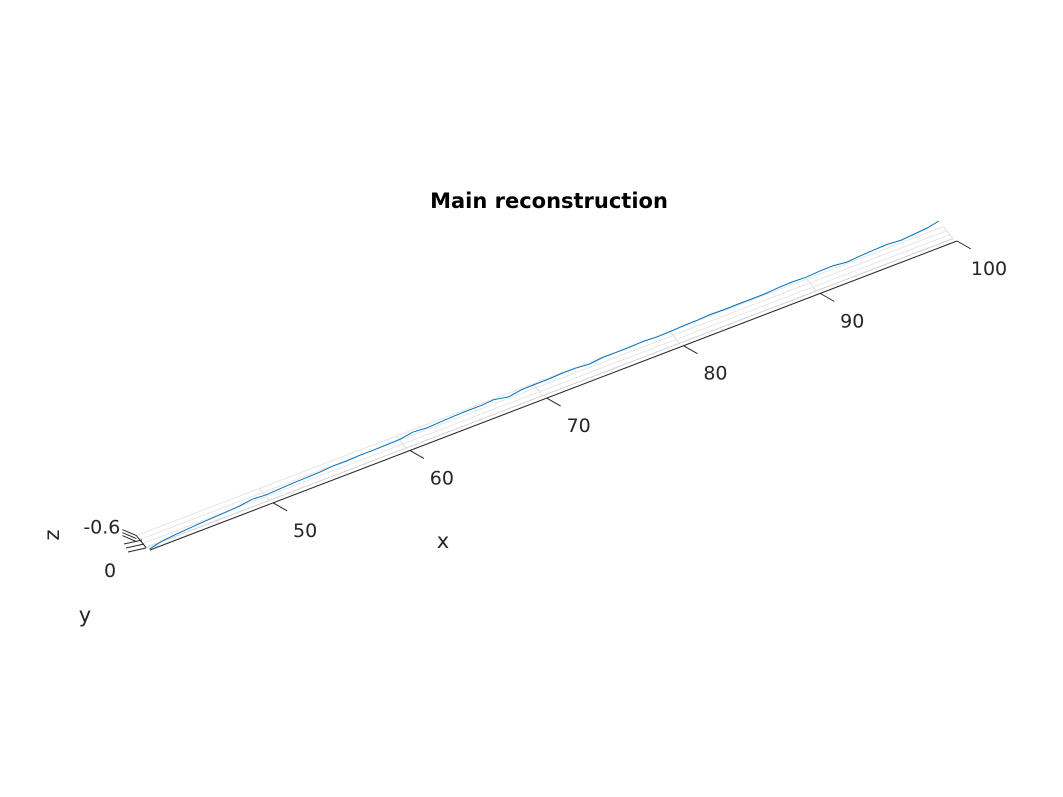 The height and width of the screenshot is (797, 1063). I want to click on z-tick-label: -0.6, so click(101, 528).